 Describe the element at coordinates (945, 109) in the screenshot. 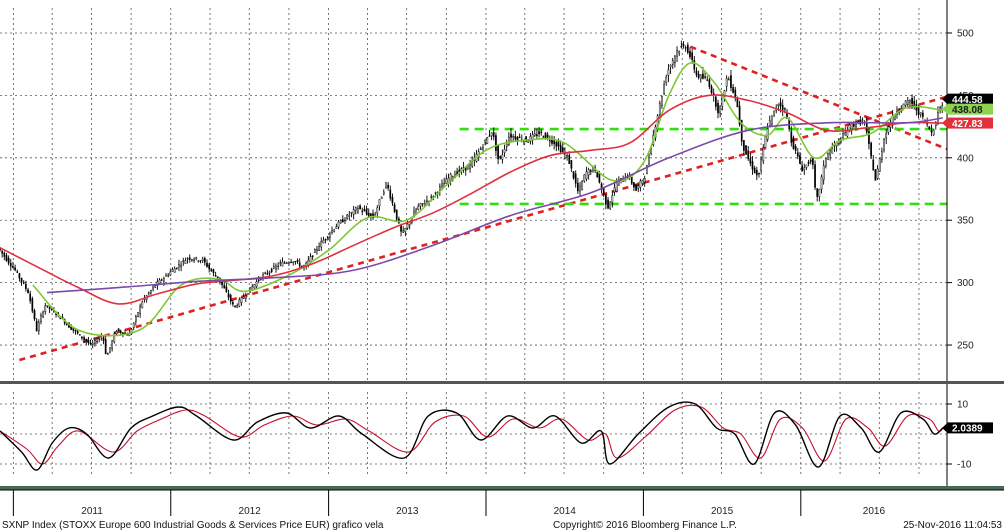

I see `last-value-pointer` at that location.